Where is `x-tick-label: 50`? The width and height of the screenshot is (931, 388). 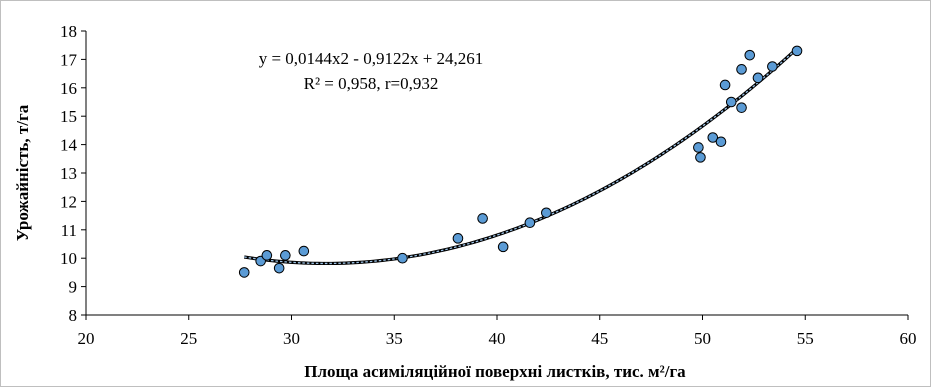
x-tick-label: 50 is located at coordinates (702, 338).